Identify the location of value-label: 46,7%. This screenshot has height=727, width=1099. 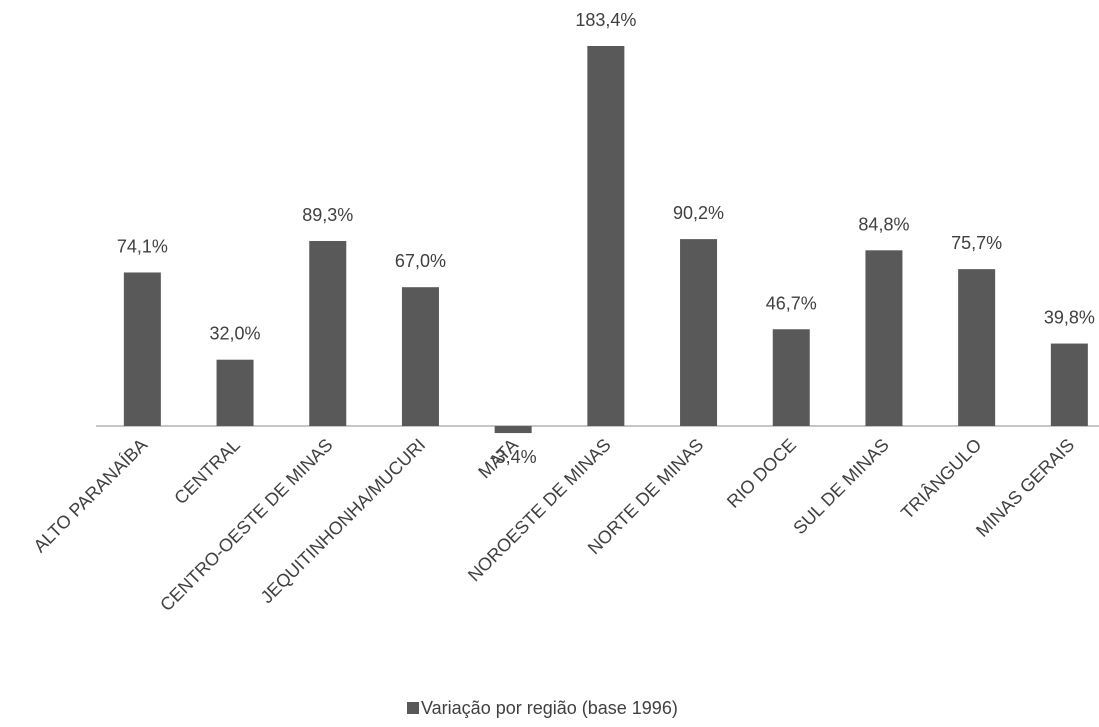
(791, 303).